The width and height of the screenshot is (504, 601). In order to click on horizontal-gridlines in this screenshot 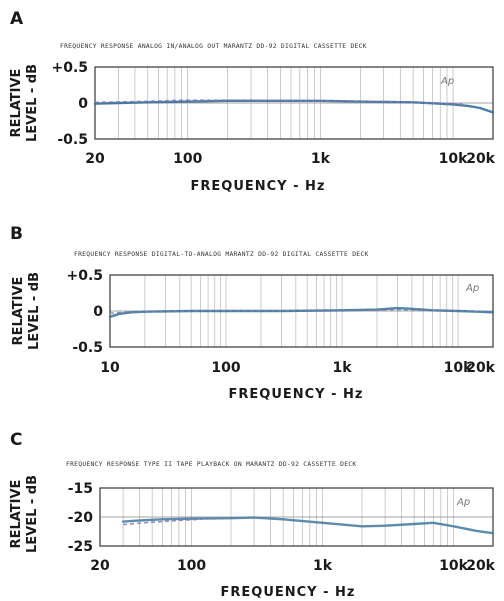, I will do `click(296, 517)`.